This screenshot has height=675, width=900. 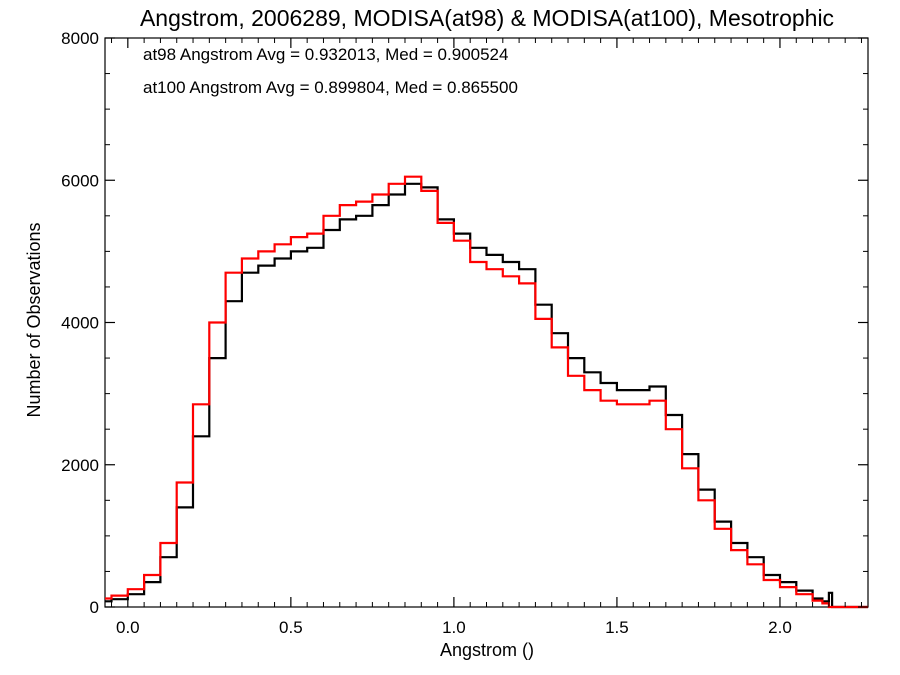 What do you see at coordinates (128, 627) in the screenshot?
I see `x-tick-label: 0.0` at bounding box center [128, 627].